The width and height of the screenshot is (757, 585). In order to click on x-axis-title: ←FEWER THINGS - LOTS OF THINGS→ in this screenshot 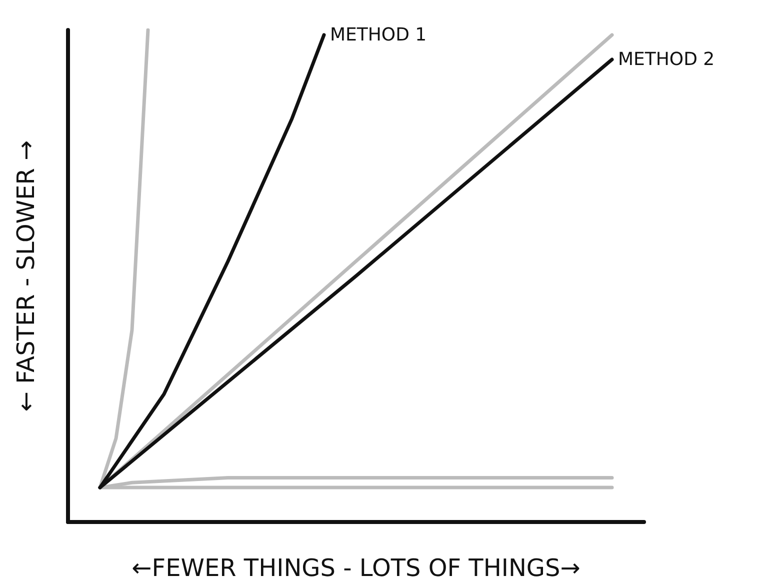, I will do `click(356, 568)`.